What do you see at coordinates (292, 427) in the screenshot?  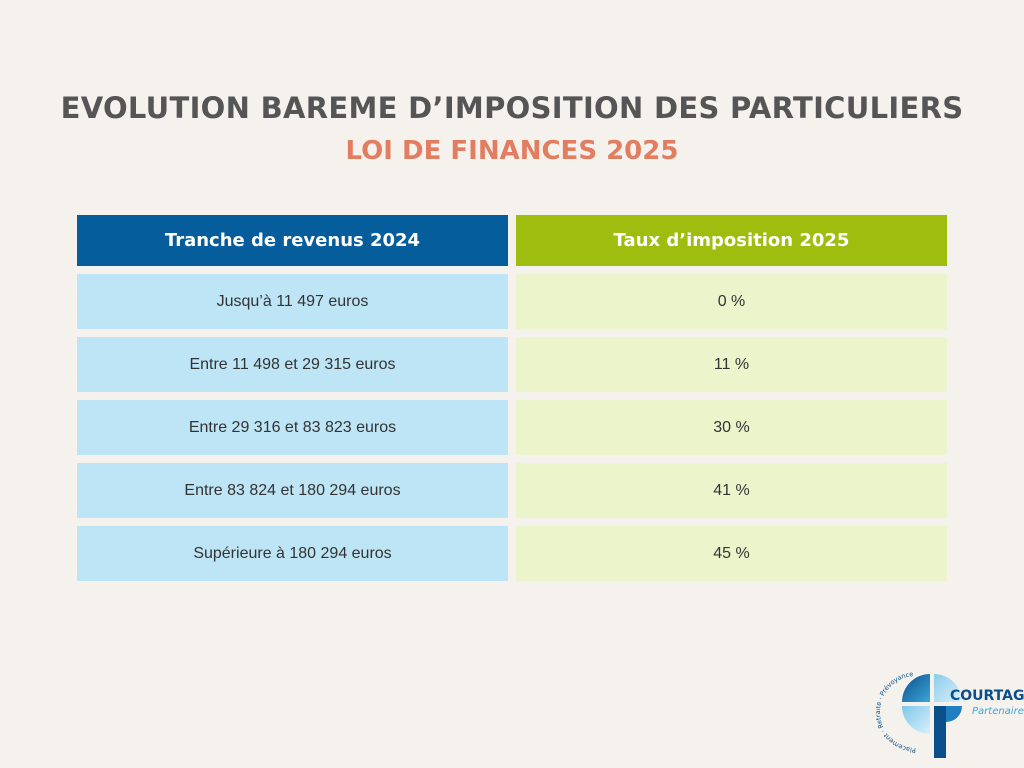 I see `income-bracket-cell: Entre 29 316 et 83 823 euros` at bounding box center [292, 427].